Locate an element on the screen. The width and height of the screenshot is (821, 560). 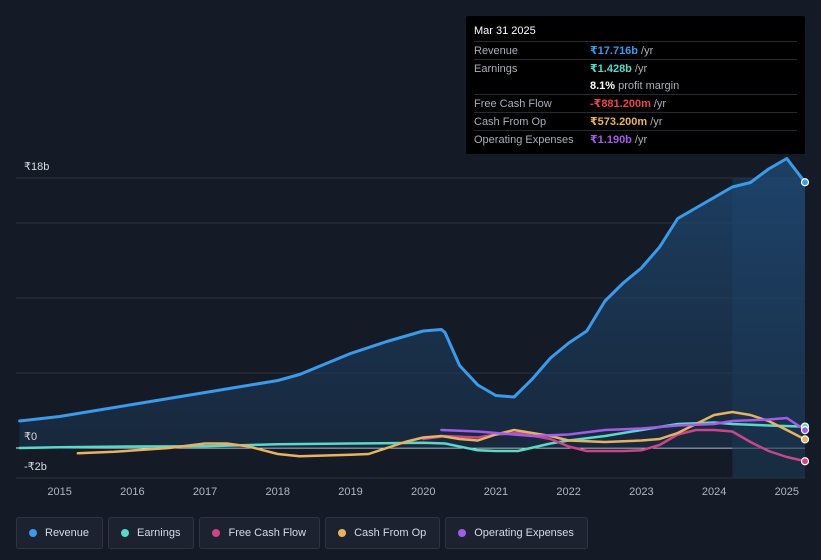
tooltip-row-value: ₹573.200m is located at coordinates (619, 122).